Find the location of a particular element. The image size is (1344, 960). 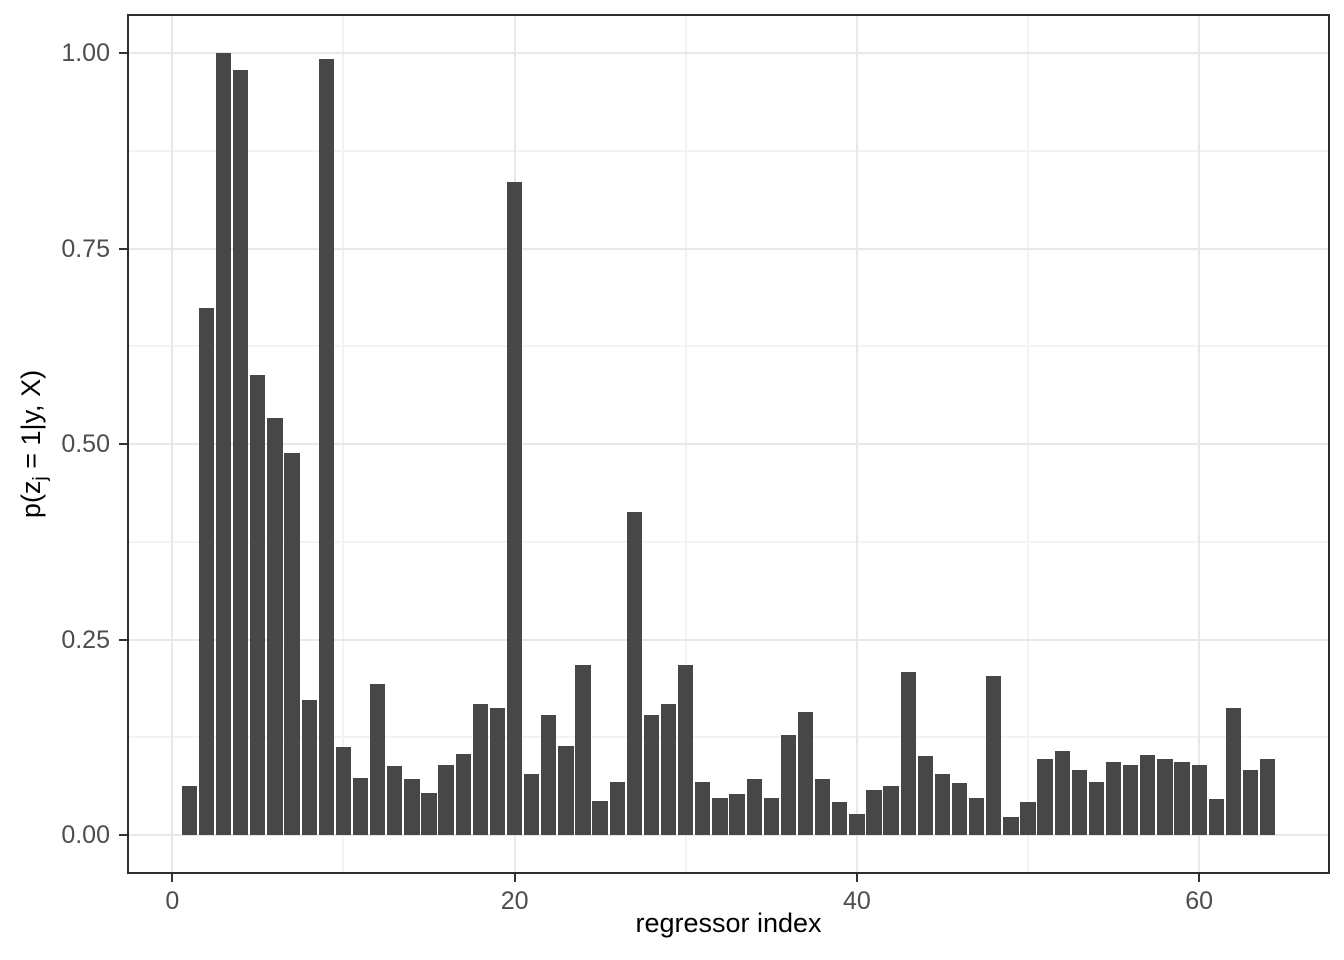

x-axis-tick-label: 40 is located at coordinates (856, 901).